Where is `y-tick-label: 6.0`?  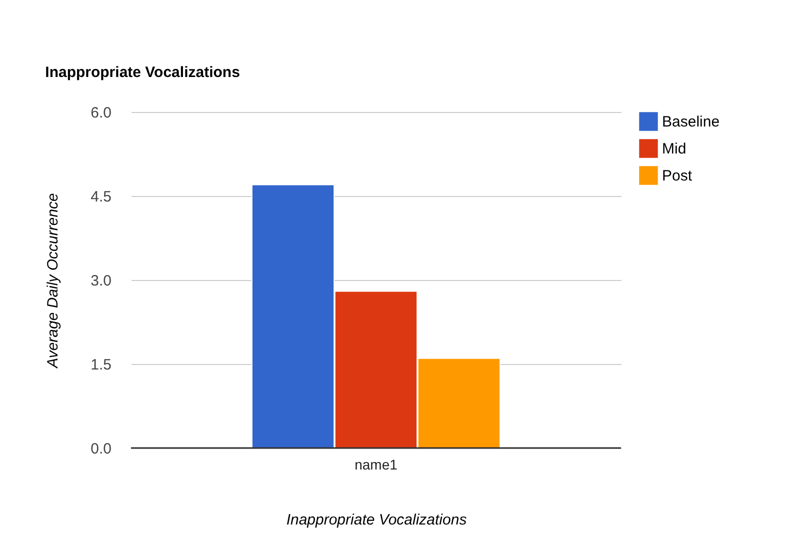
y-tick-label: 6.0 is located at coordinates (101, 113).